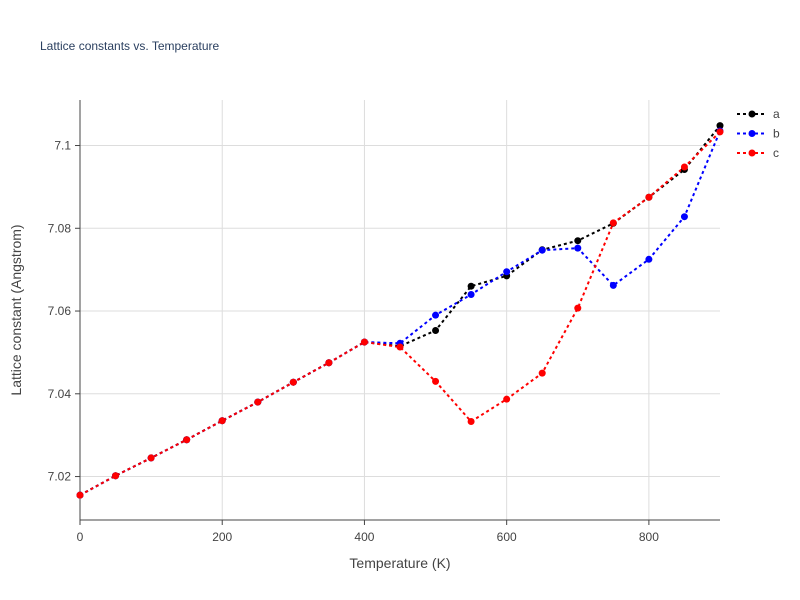 The width and height of the screenshot is (800, 600). What do you see at coordinates (776, 134) in the screenshot?
I see `legend-label-b: b` at bounding box center [776, 134].